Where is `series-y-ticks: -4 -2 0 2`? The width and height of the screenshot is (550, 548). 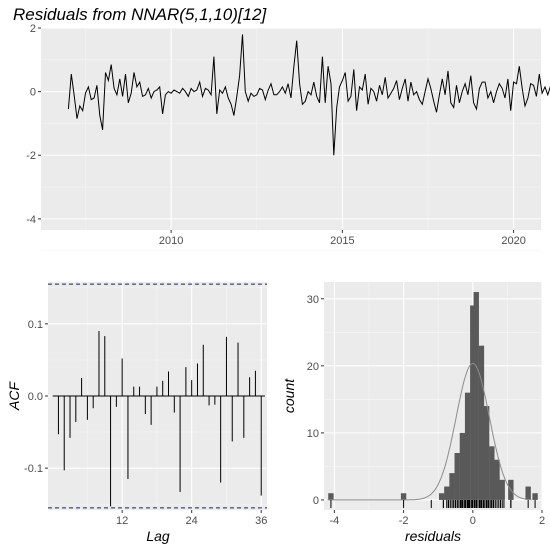 series-y-ticks: -4 -2 0 2 is located at coordinates (33, 124).